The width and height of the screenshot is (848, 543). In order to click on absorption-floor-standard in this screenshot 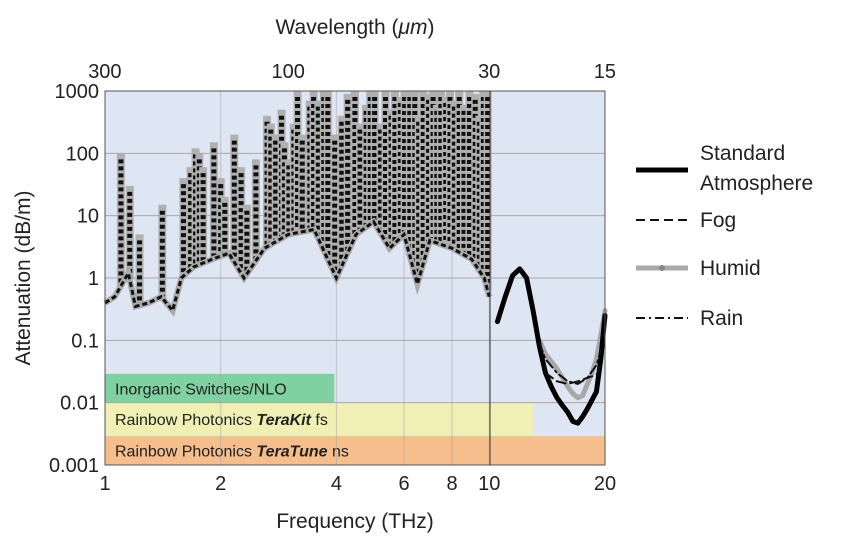, I will do `click(297, 266)`.